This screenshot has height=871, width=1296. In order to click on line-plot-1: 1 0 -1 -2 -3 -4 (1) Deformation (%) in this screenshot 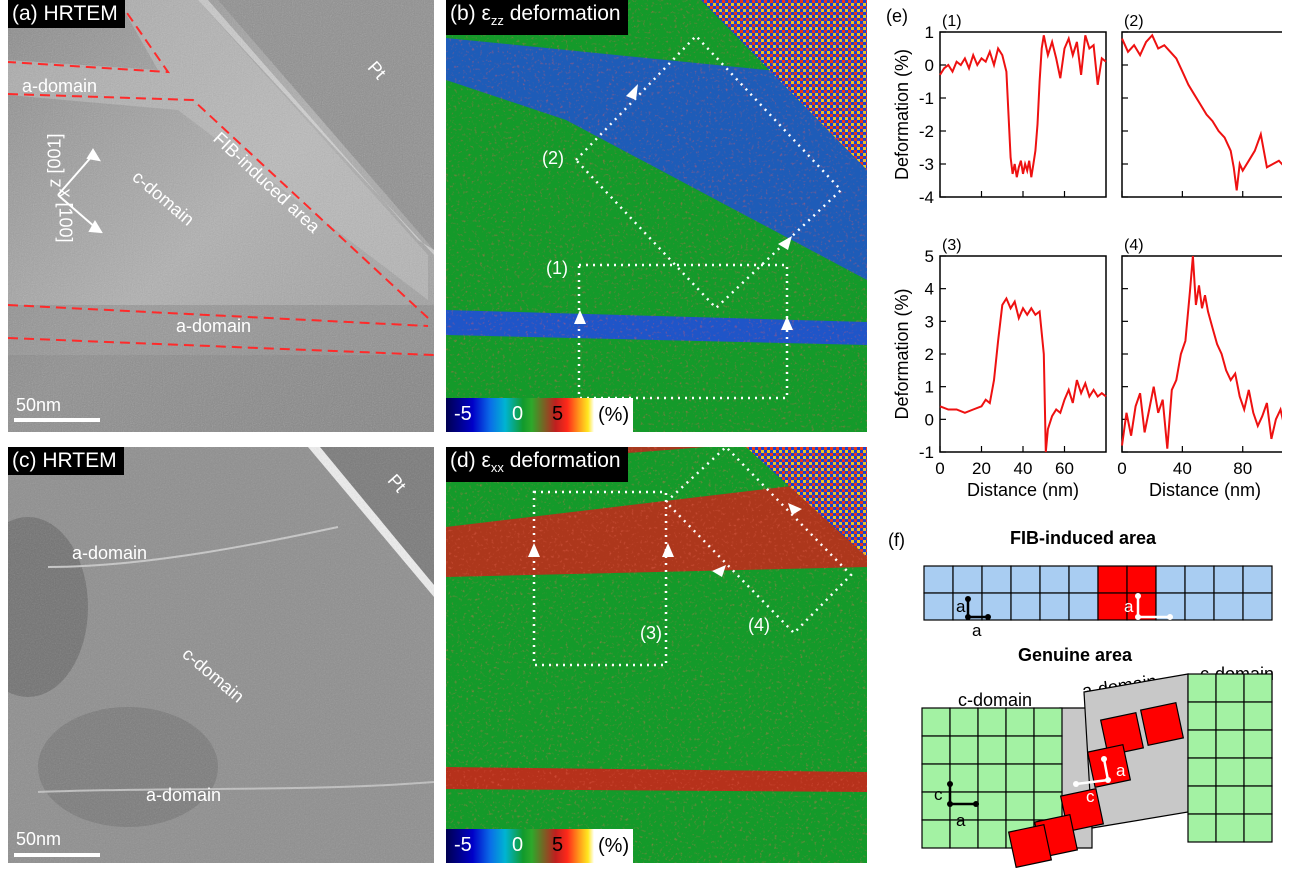, I will do `click(999, 110)`.